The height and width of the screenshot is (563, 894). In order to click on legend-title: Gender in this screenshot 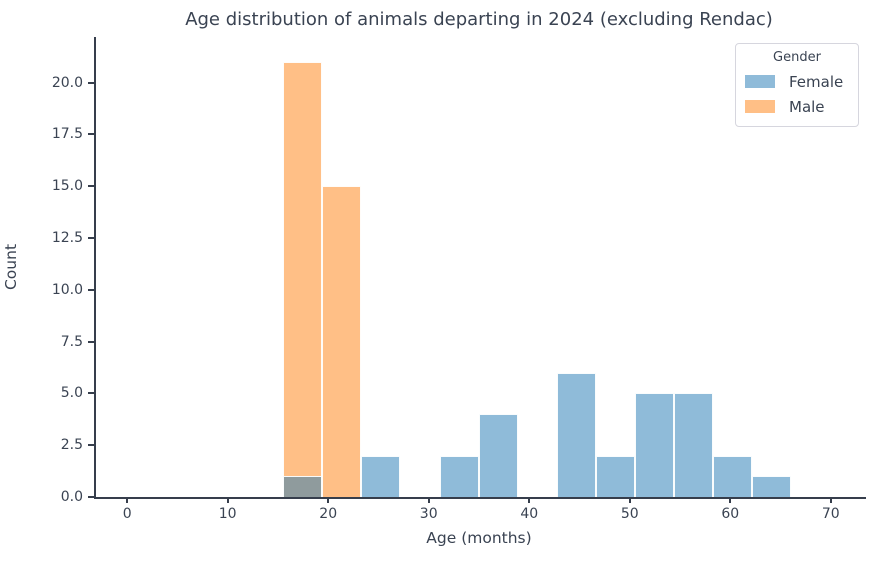, I will do `click(797, 57)`.